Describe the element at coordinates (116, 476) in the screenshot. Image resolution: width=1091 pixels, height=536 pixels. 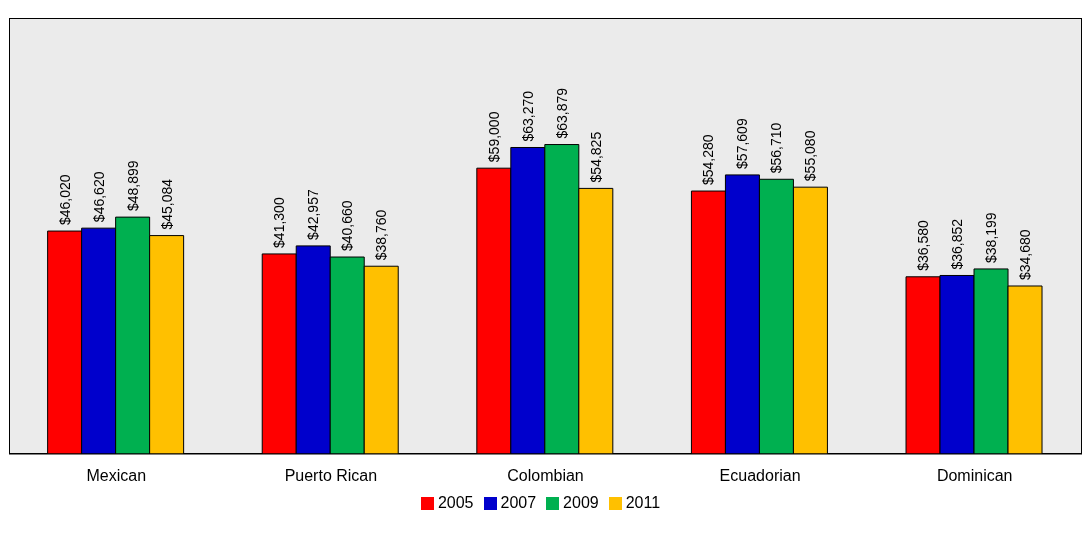
I see `x-tick-label: Mexican` at that location.